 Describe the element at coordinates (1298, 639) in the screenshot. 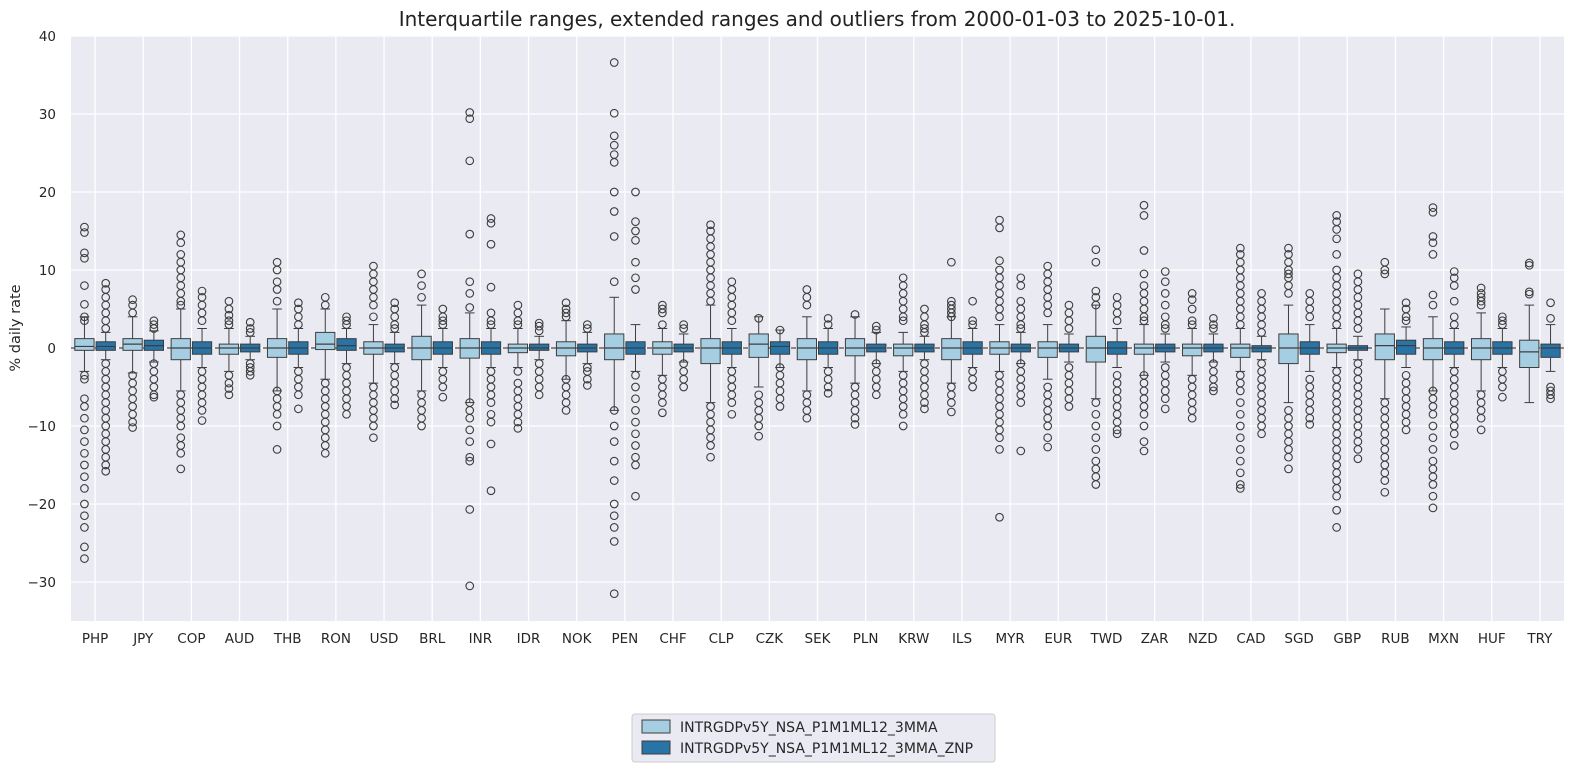

I see `x-tick-label: SGD` at that location.